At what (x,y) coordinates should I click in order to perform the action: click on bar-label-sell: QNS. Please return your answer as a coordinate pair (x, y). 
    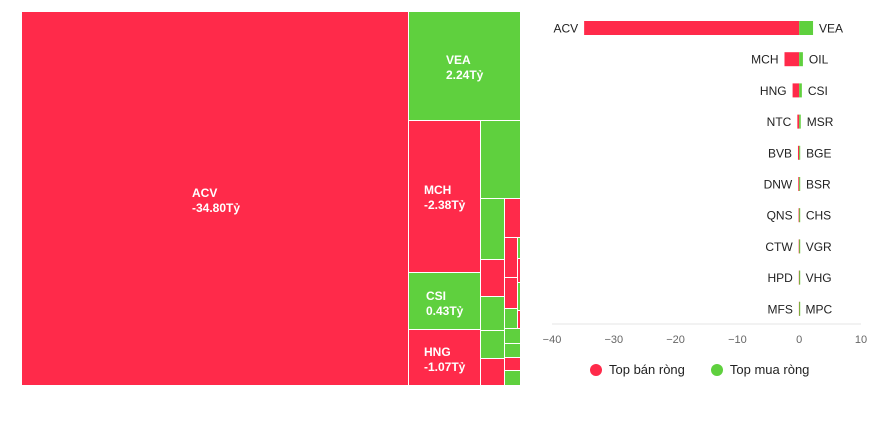
    Looking at the image, I should click on (780, 216).